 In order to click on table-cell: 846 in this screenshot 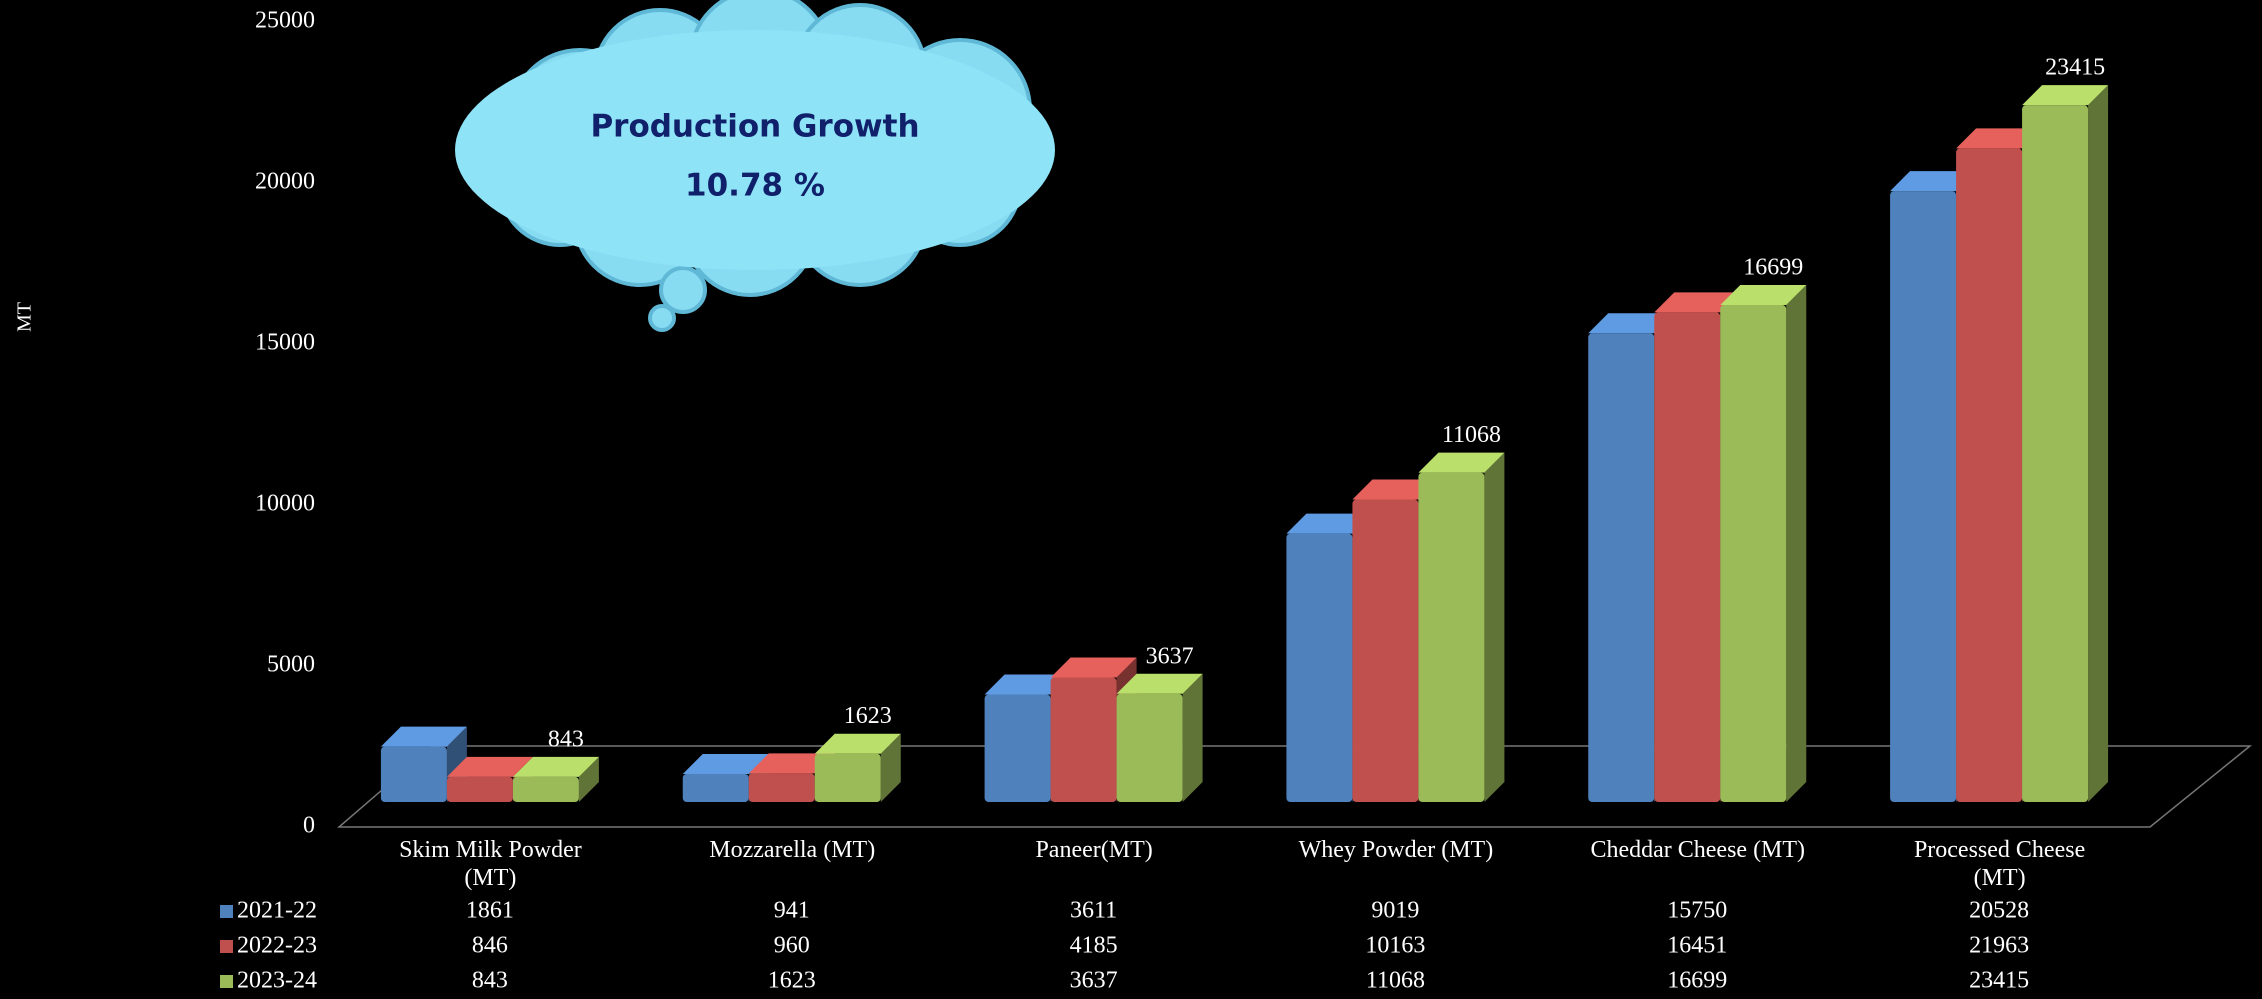, I will do `click(490, 946)`.